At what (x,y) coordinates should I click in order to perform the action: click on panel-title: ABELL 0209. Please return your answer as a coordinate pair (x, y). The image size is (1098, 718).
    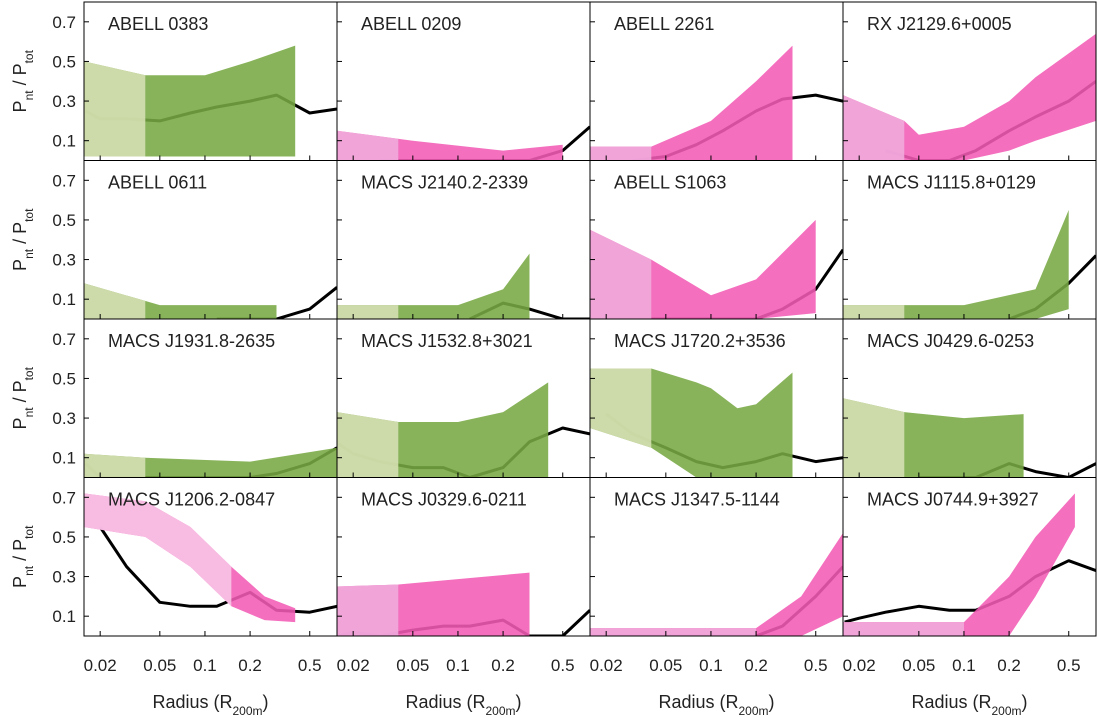
    Looking at the image, I should click on (411, 24).